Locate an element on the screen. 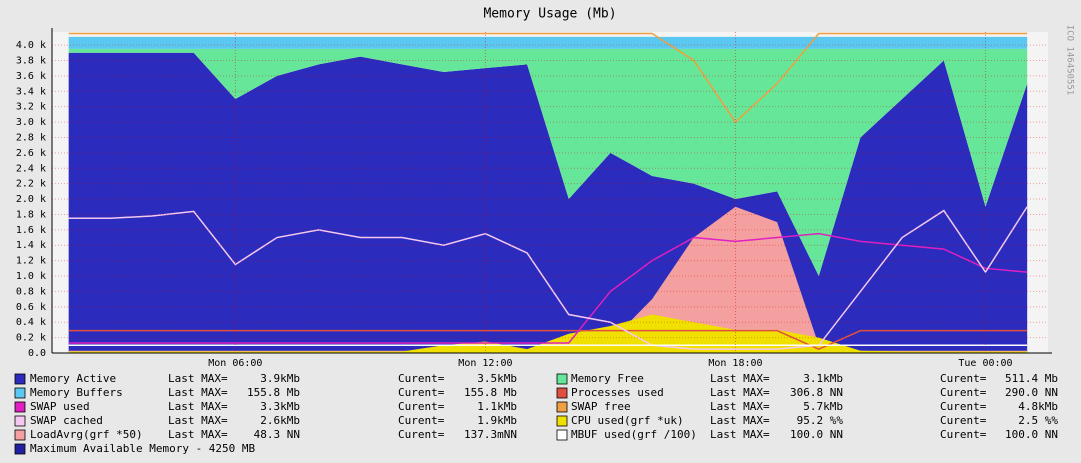 The height and width of the screenshot is (463, 1081). y-tick-label: 0.2 k is located at coordinates (31, 338).